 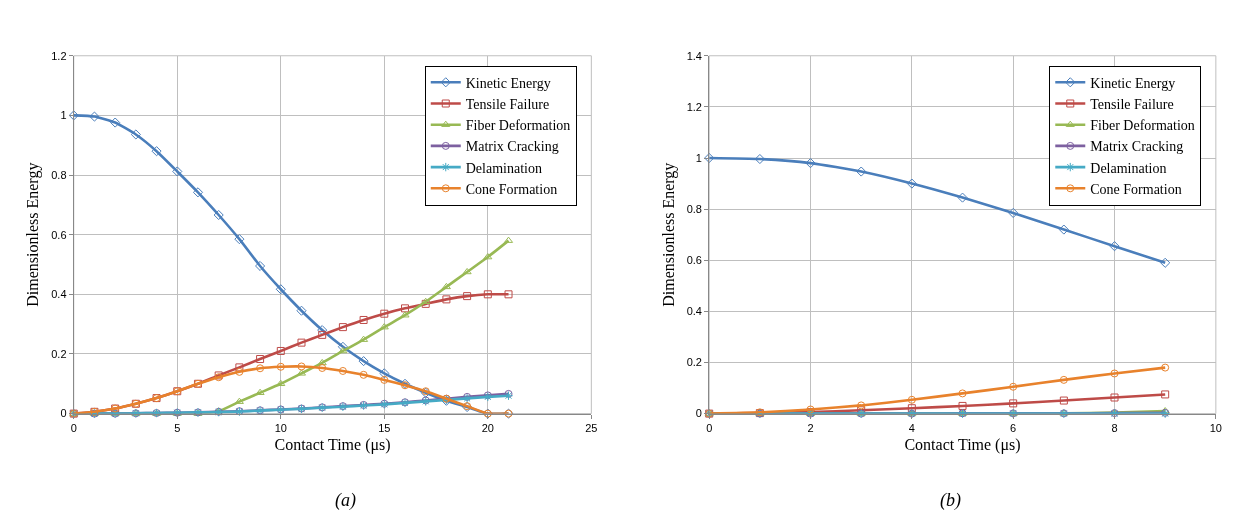 I want to click on x-tick-label: 4, so click(x=911, y=427).